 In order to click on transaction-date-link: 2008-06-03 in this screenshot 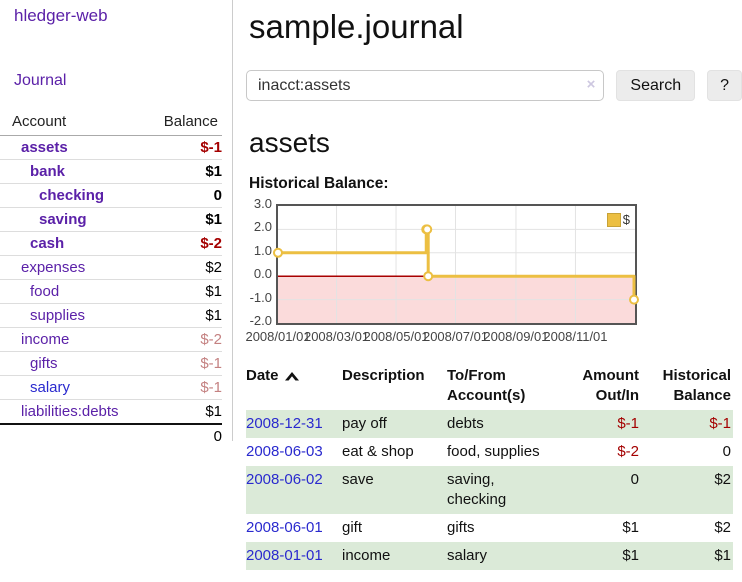, I will do `click(284, 451)`.